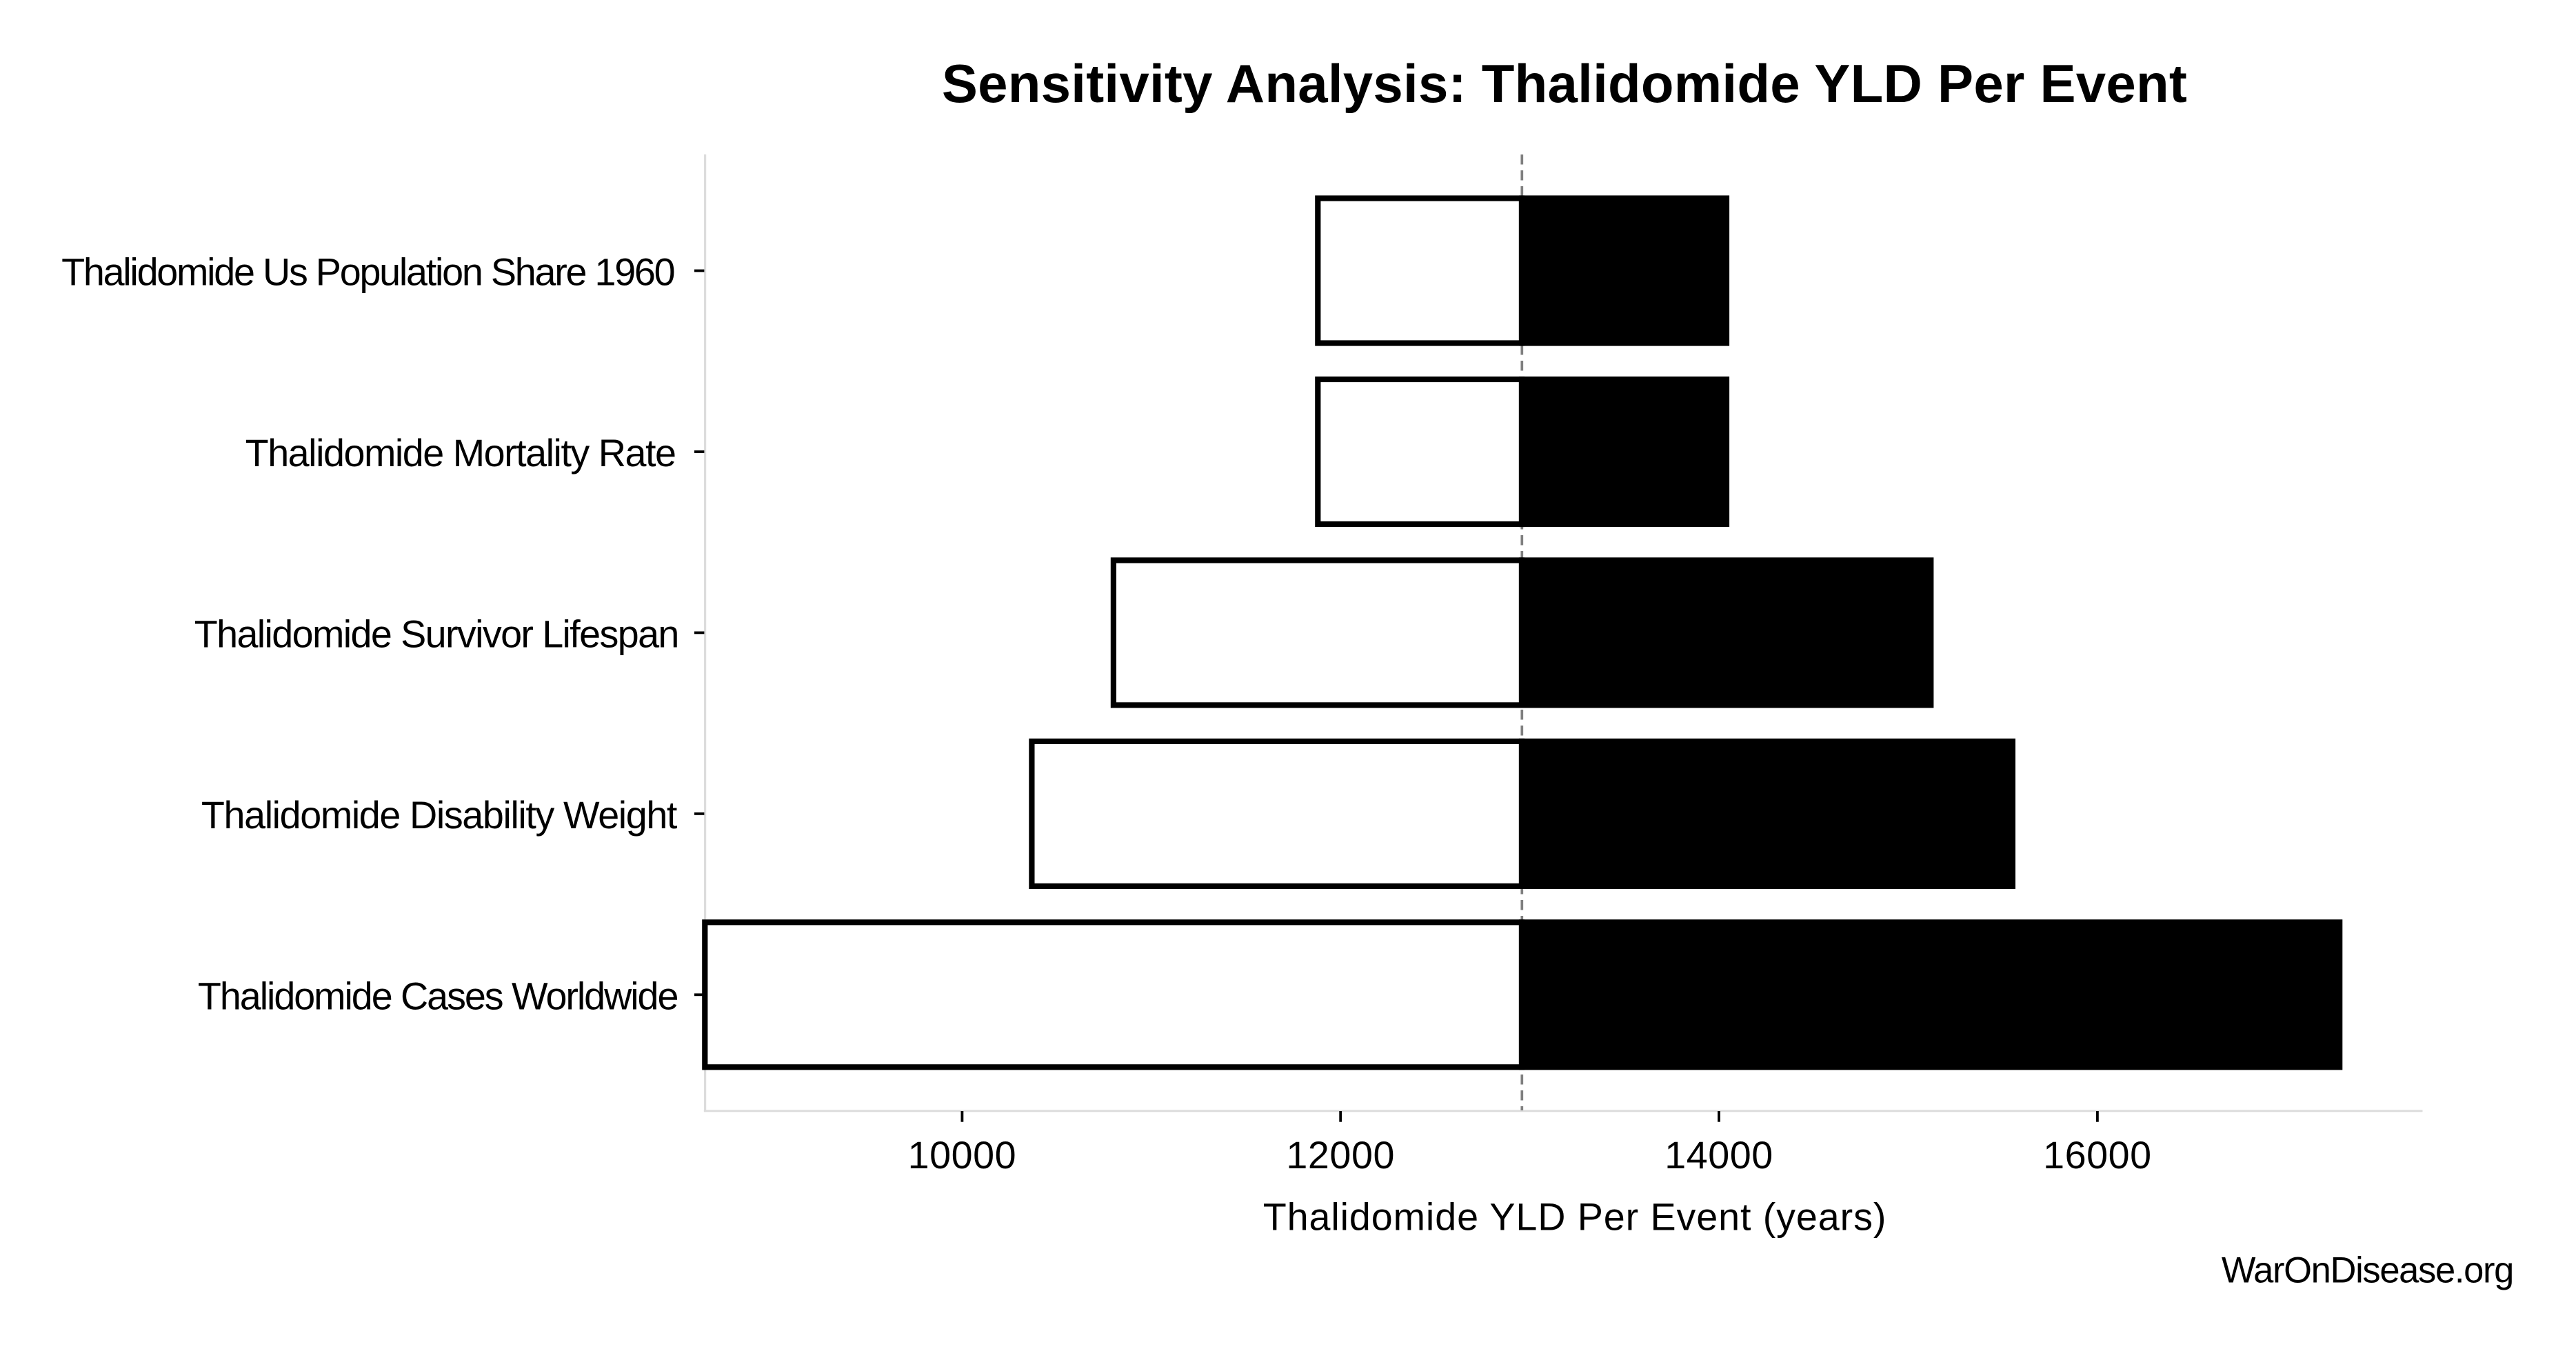 The image size is (2576, 1349). What do you see at coordinates (2367, 1270) in the screenshot?
I see `svg-text: WarOnDisease.org` at bounding box center [2367, 1270].